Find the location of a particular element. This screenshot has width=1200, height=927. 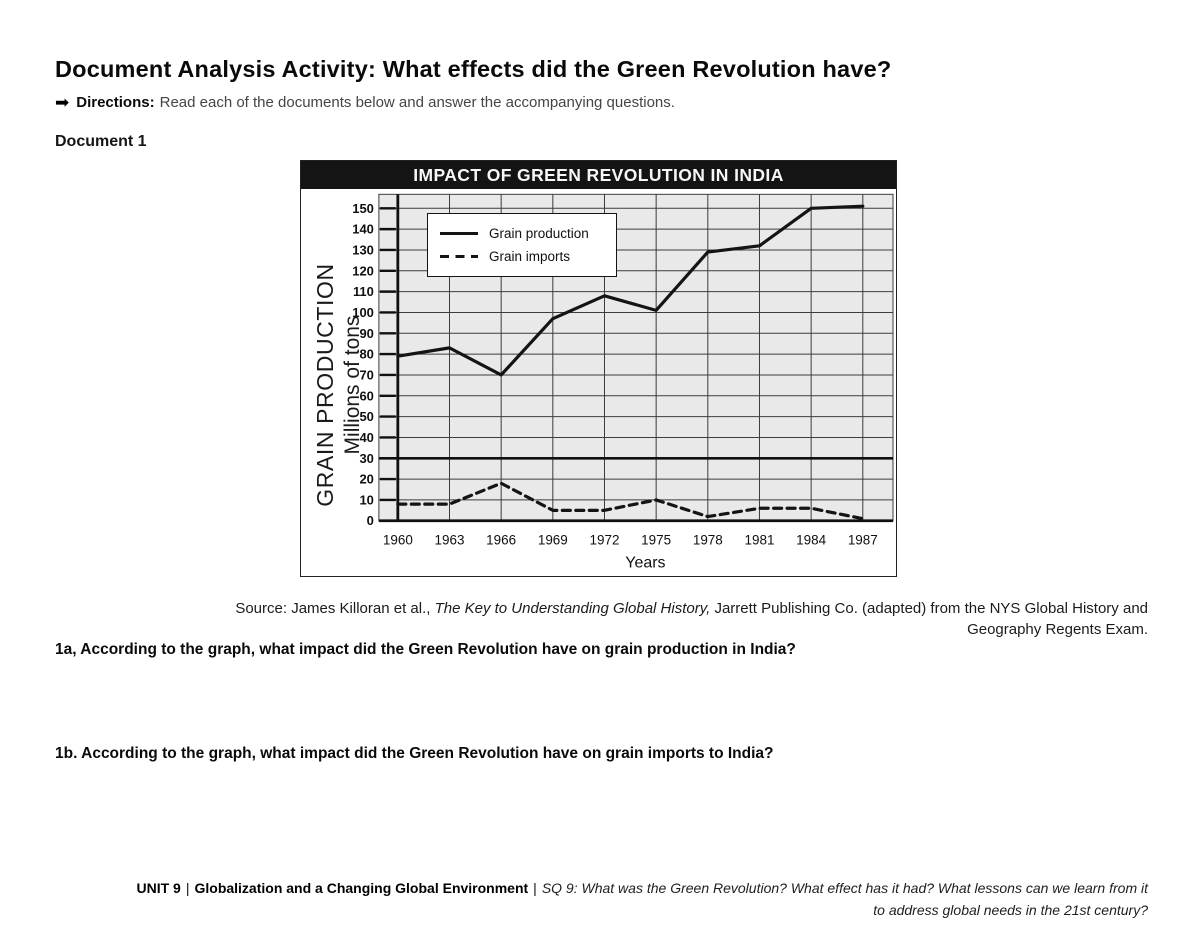

y-tick-label: 20 is located at coordinates (366, 479).